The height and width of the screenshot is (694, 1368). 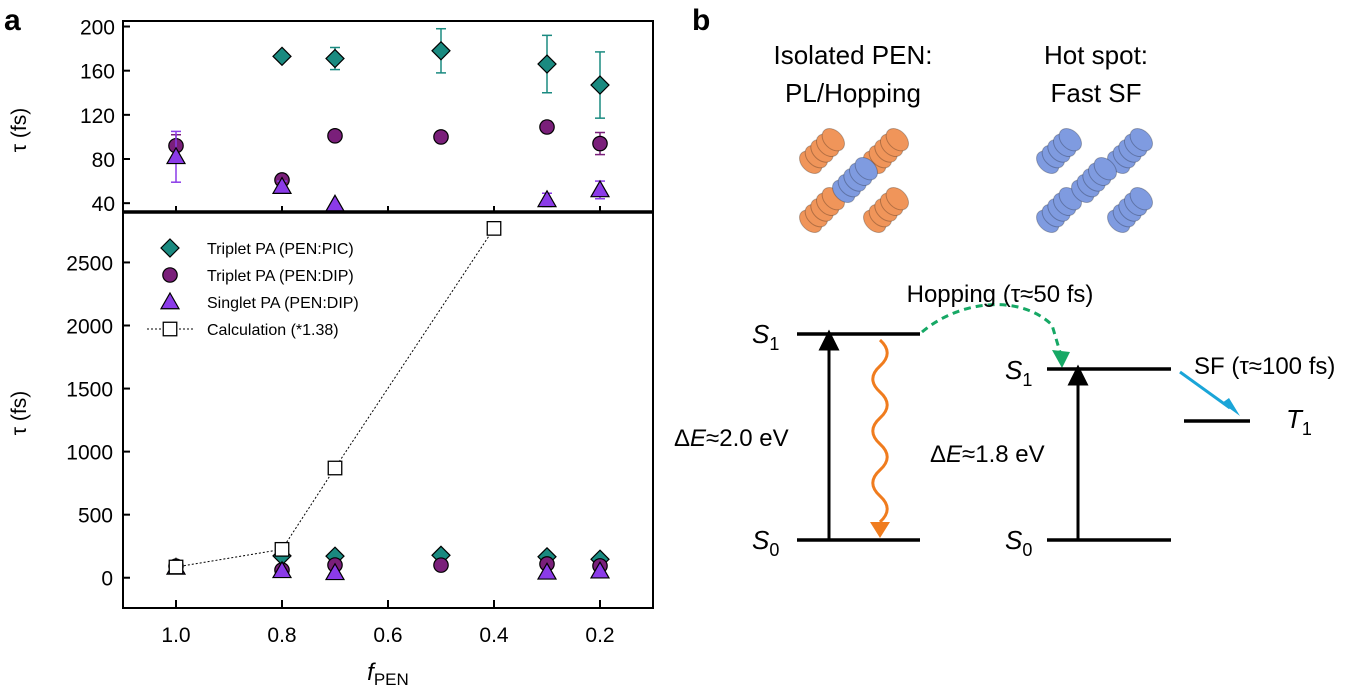 I want to click on panel-label-a: a, so click(x=12, y=20).